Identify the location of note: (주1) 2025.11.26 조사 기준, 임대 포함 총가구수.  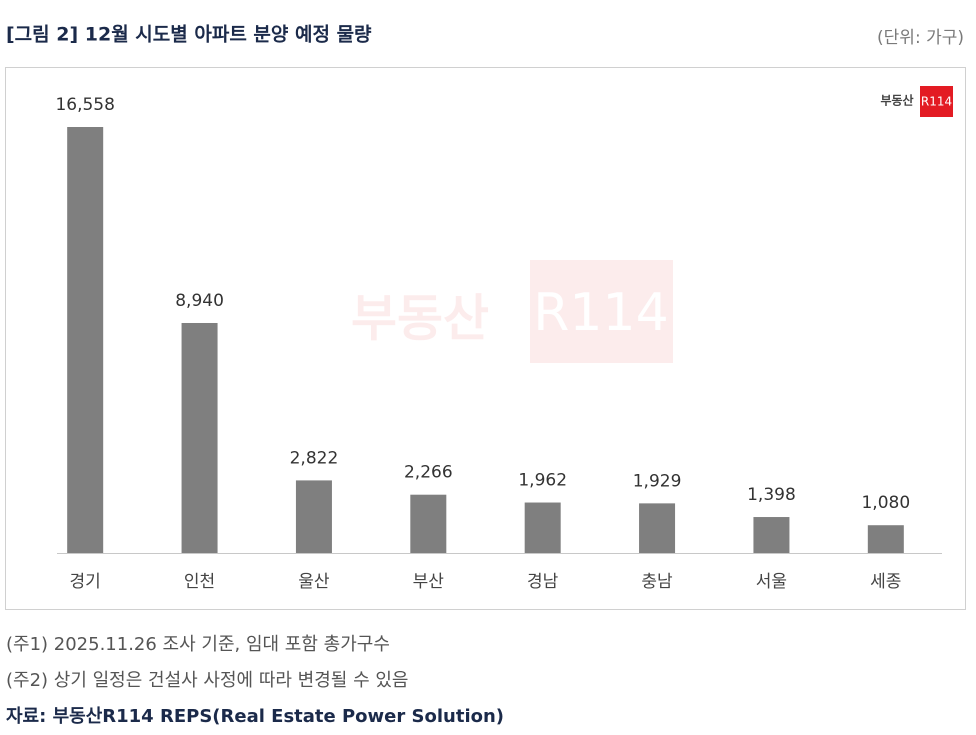
(198, 644).